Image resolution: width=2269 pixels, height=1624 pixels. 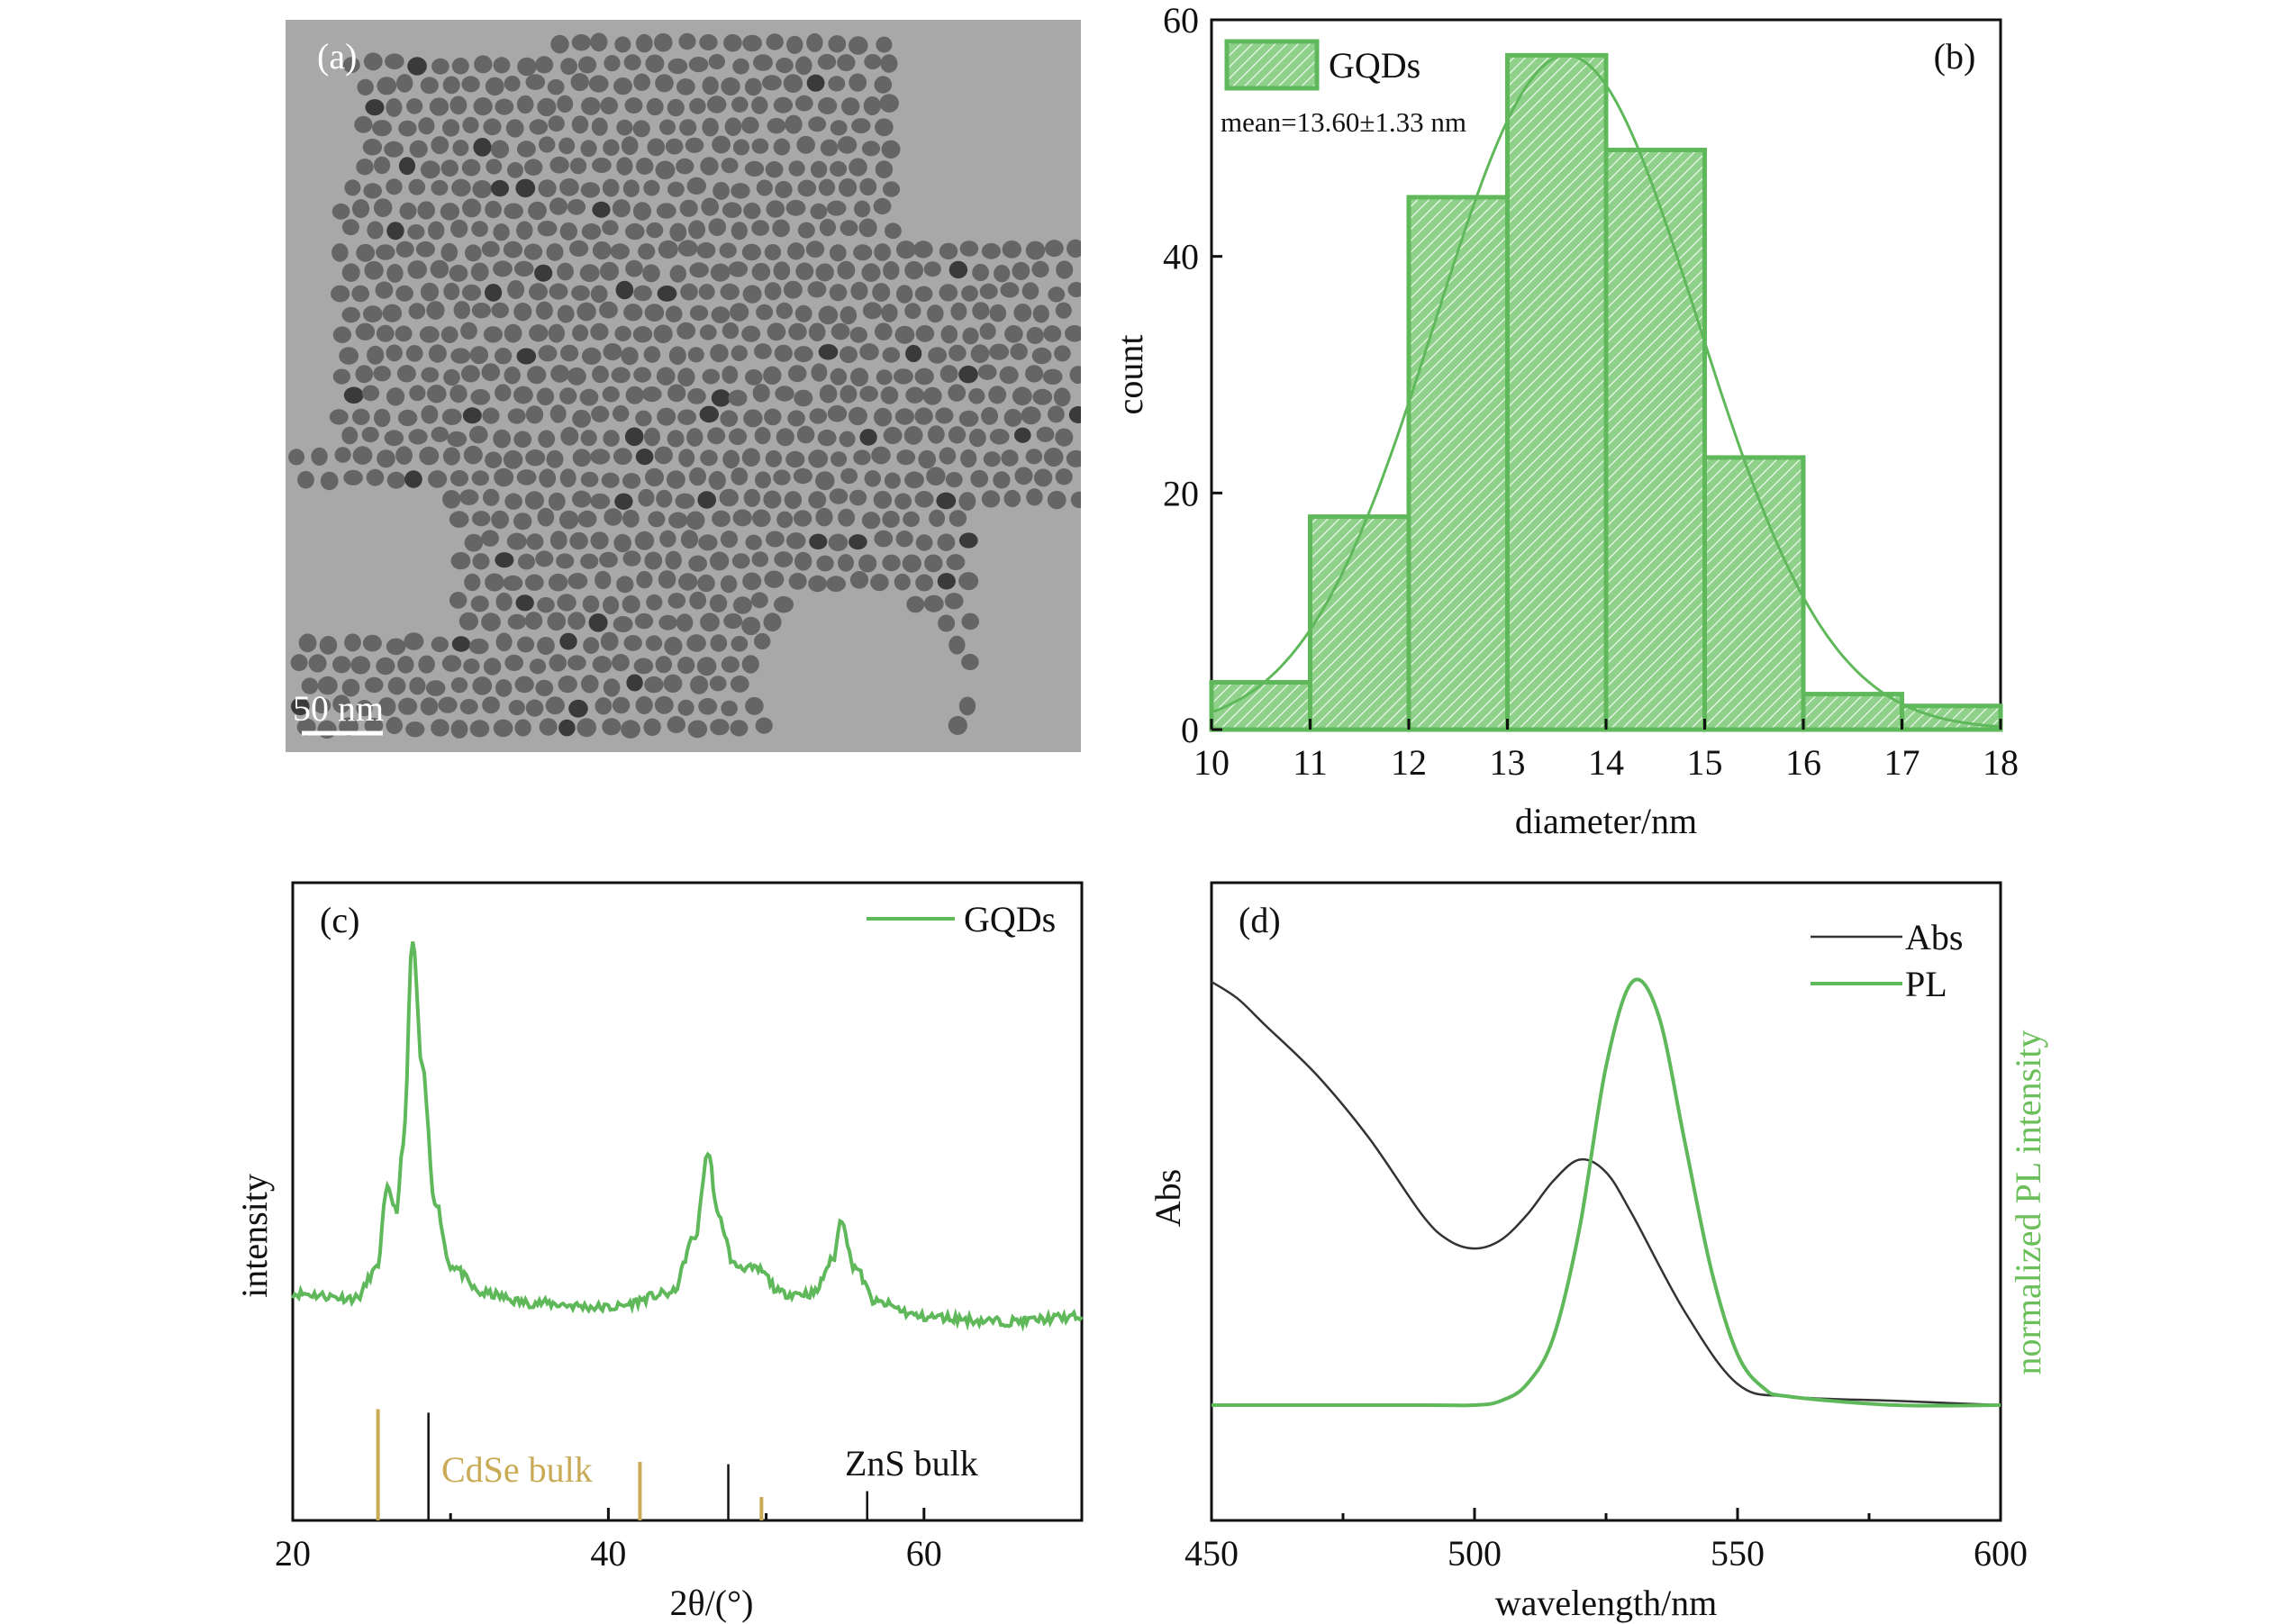 I want to click on panel-d-xlabel: wavelength/nm, so click(x=1607, y=1603).